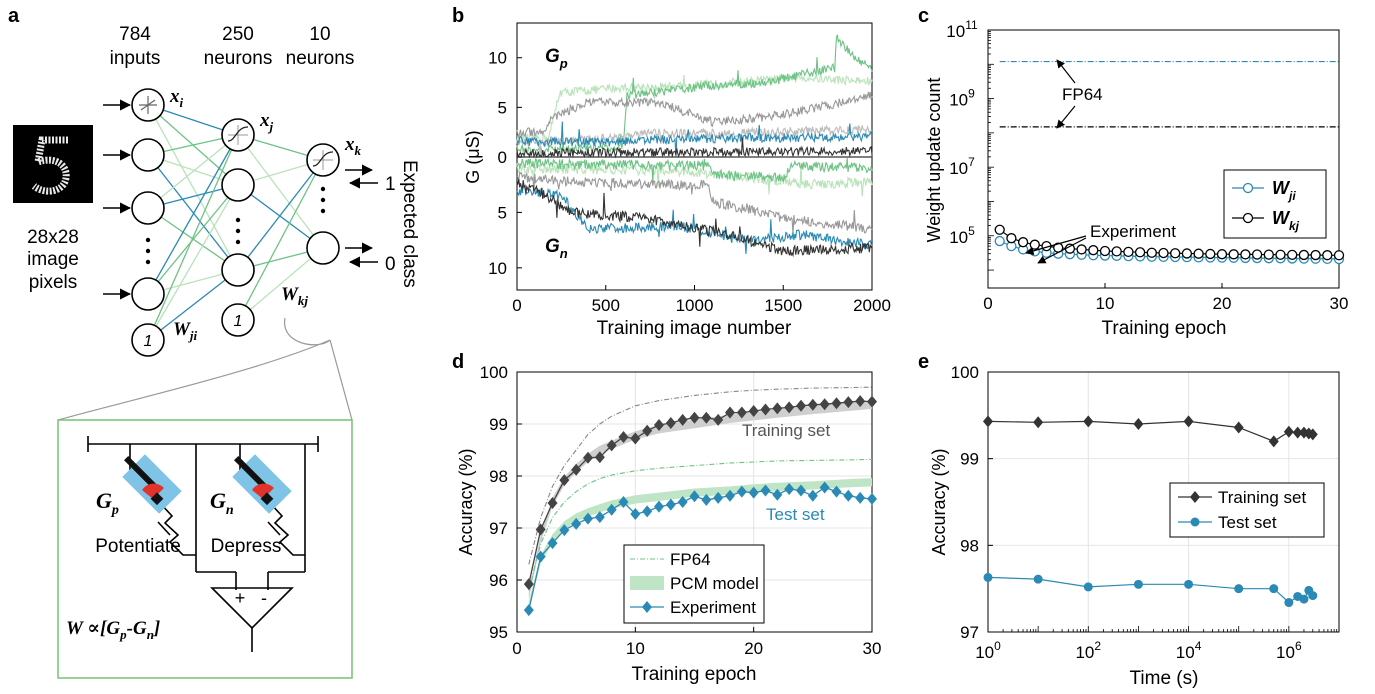 The height and width of the screenshot is (694, 1375). I want to click on panel-label-b: b, so click(458, 16).